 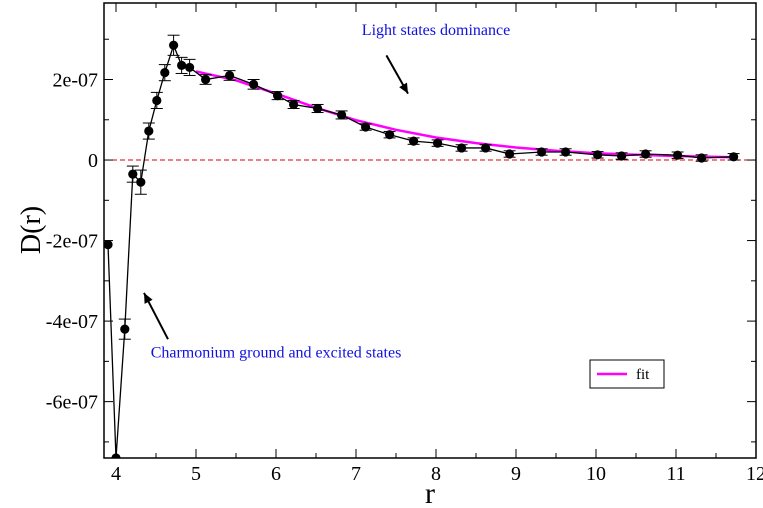 What do you see at coordinates (430, 492) in the screenshot?
I see `x-axis-title: r` at bounding box center [430, 492].